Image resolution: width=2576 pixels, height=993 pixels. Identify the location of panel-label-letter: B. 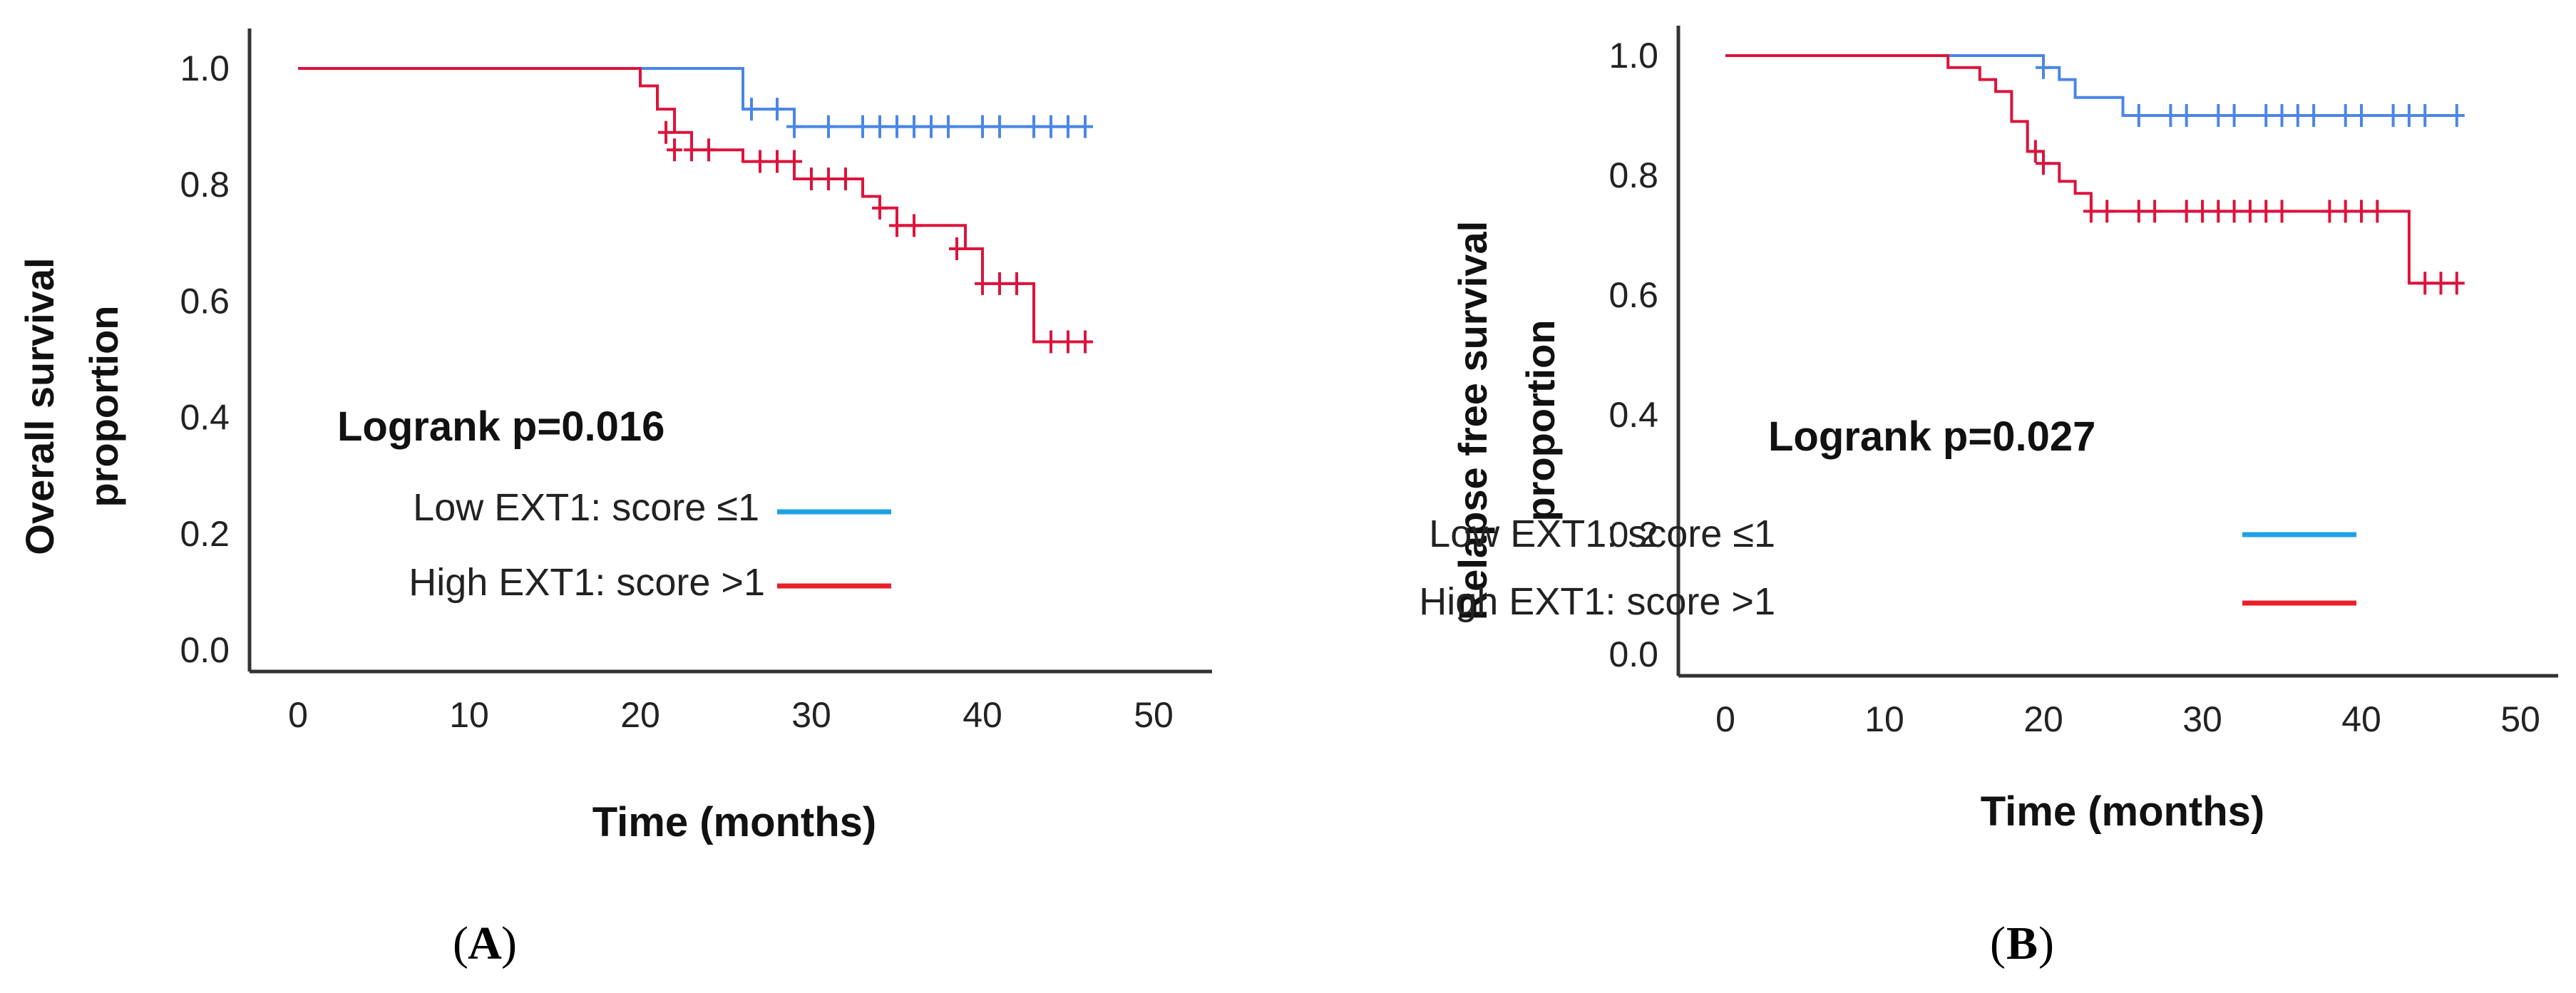
(2022, 943).